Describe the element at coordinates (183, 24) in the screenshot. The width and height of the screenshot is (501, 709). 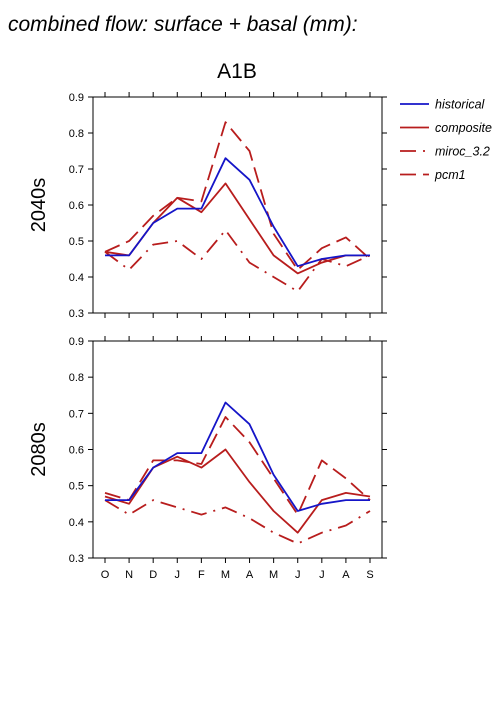
I see `chart-title: combined flow: surface + basal (mm):` at that location.